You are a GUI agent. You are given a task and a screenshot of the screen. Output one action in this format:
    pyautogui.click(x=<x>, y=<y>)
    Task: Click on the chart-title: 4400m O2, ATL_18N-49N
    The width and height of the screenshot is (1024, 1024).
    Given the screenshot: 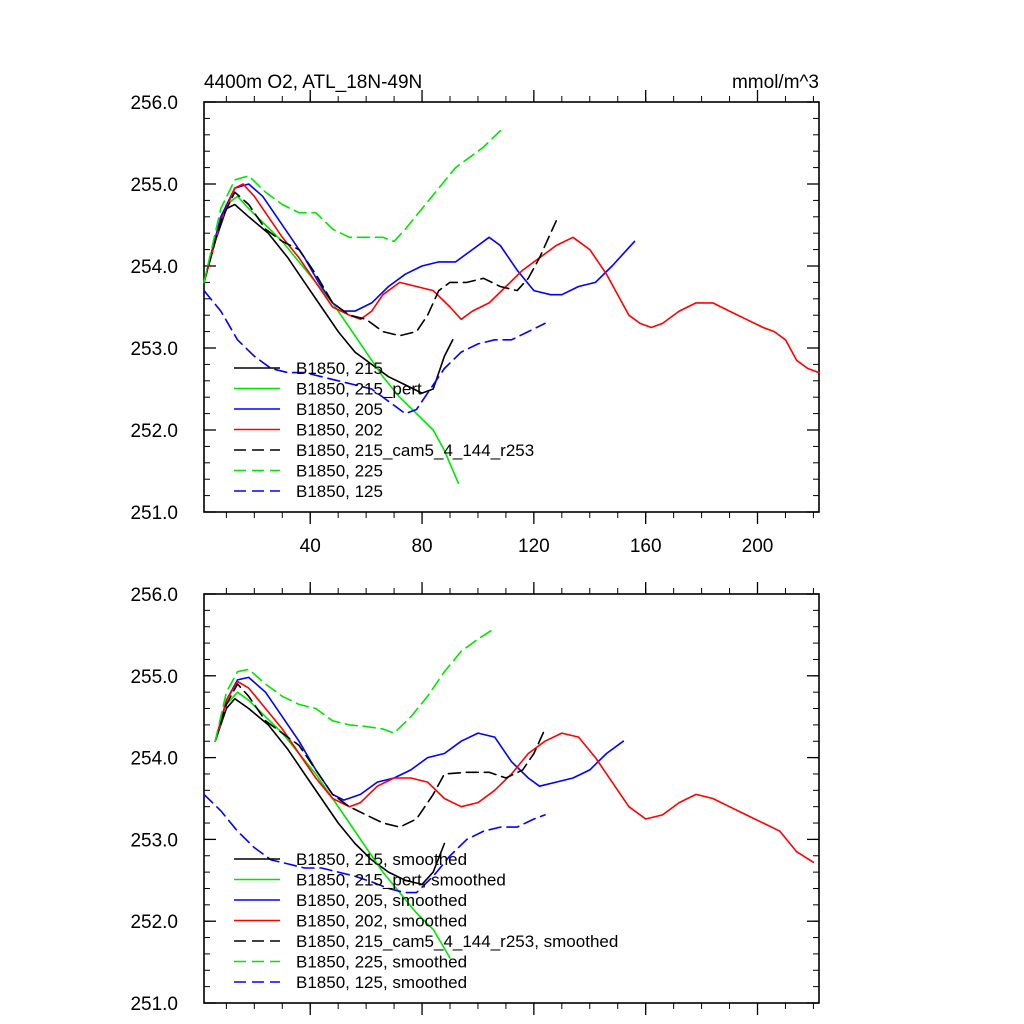 What is the action you would take?
    pyautogui.click(x=313, y=82)
    